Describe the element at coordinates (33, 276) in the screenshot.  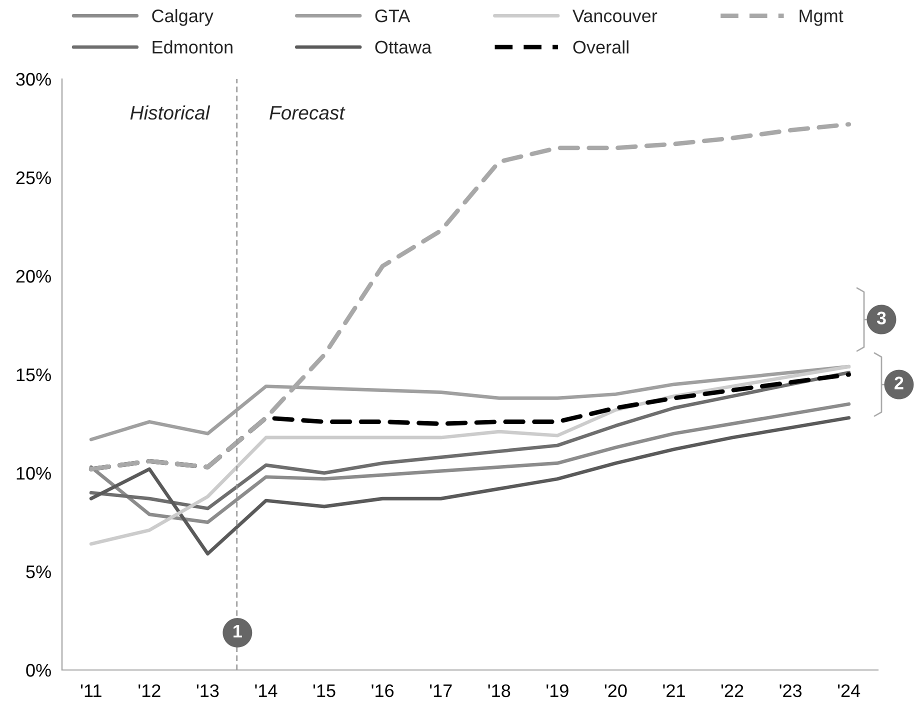
I see `y-tick-label: 20%` at that location.